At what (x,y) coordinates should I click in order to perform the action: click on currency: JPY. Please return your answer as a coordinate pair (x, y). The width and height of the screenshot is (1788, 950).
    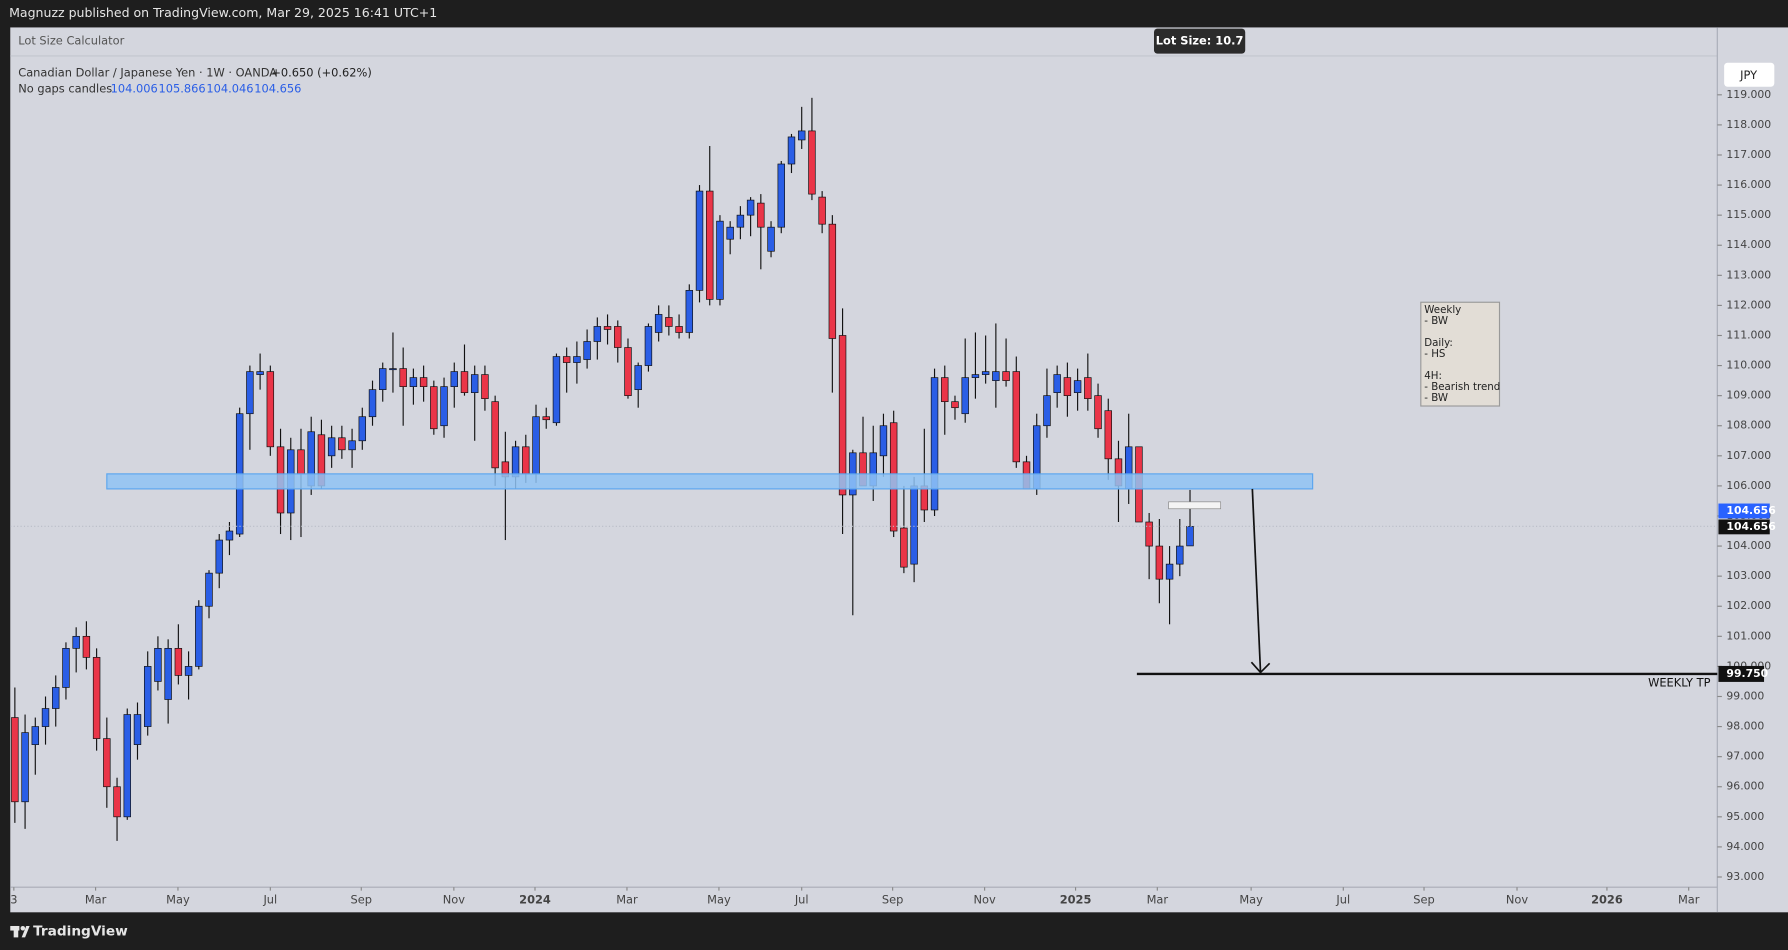
    Looking at the image, I should click on (1748, 75).